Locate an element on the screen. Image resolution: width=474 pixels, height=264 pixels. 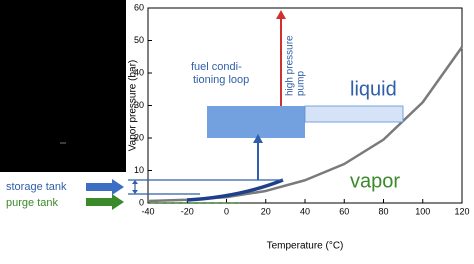
x-axis-label: Temperature (°C) is located at coordinates (305, 246).